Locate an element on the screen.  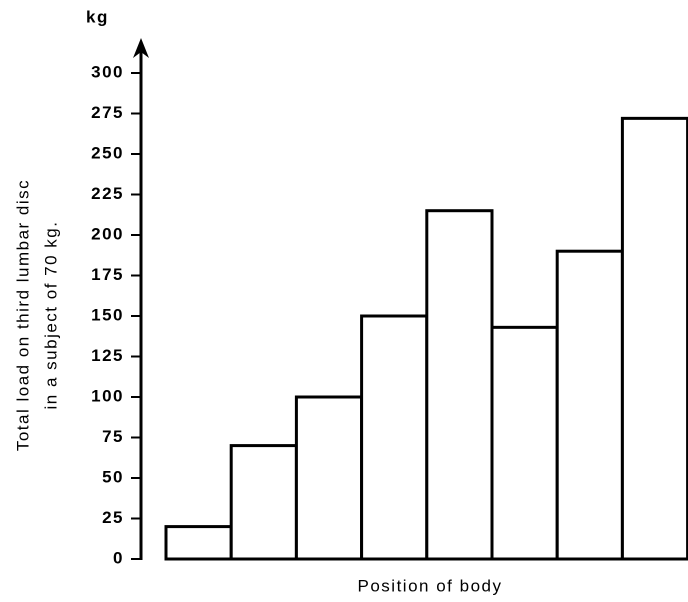
y-axis-label: Total load on third lumbar disc is located at coordinates (22, 315).